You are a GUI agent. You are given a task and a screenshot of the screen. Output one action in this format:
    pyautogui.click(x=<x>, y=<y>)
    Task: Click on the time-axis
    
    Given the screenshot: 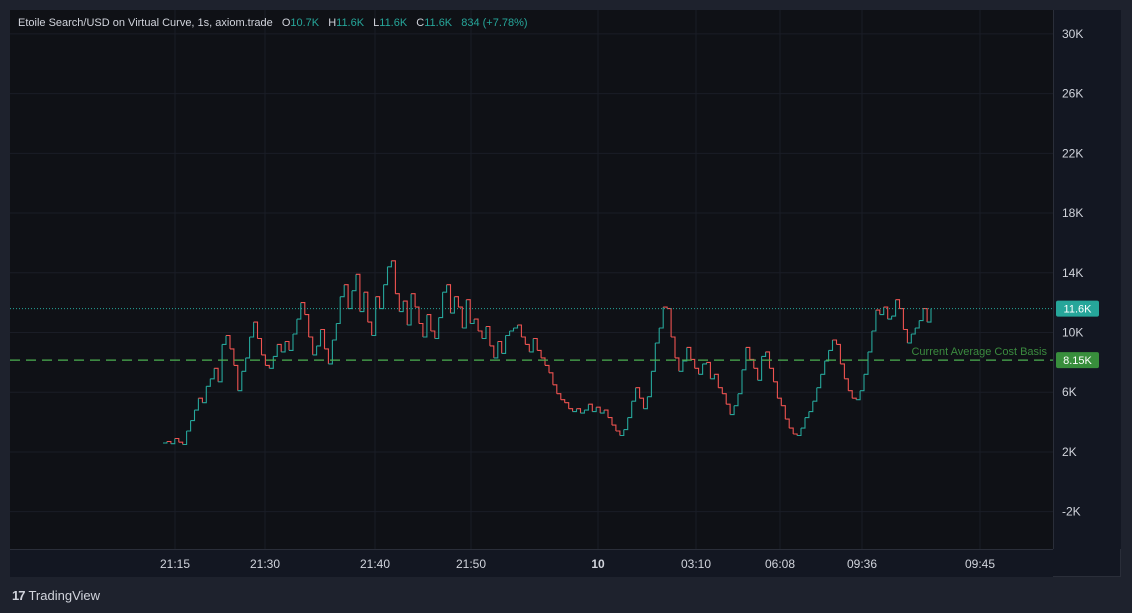 What is the action you would take?
    pyautogui.click(x=531, y=563)
    